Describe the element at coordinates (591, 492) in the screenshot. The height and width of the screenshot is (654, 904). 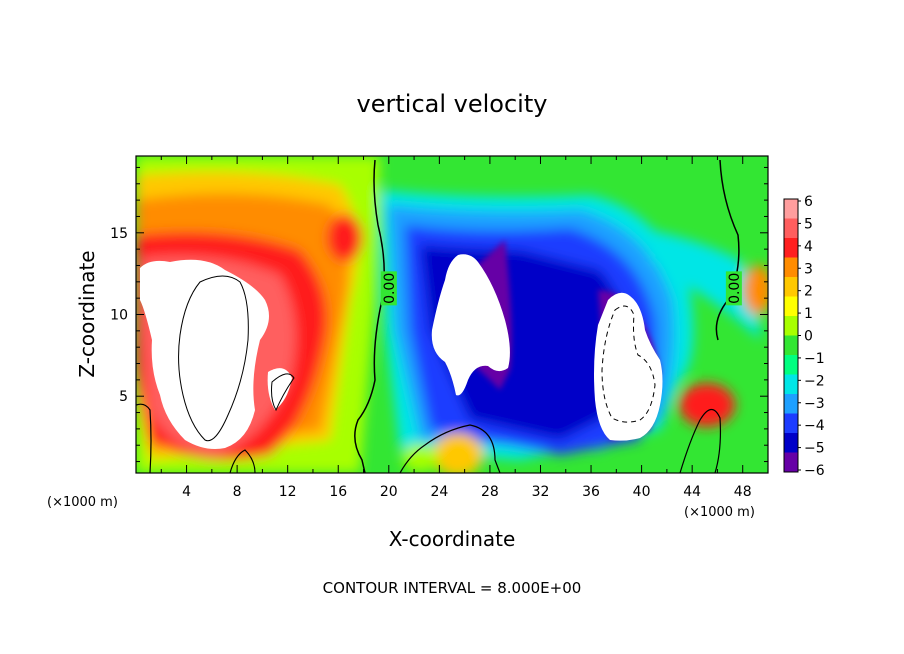
I see `x-tick-label: 36` at that location.